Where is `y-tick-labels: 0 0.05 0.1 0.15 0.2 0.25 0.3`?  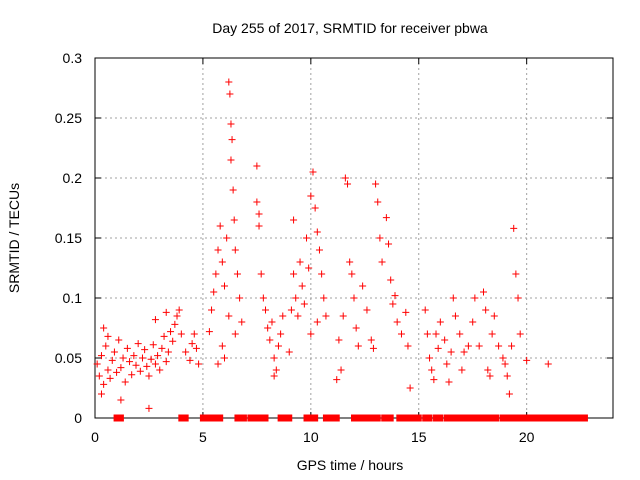
y-tick-labels: 0 0.05 0.1 0.15 0.2 0.25 0.3 is located at coordinates (68, 238).